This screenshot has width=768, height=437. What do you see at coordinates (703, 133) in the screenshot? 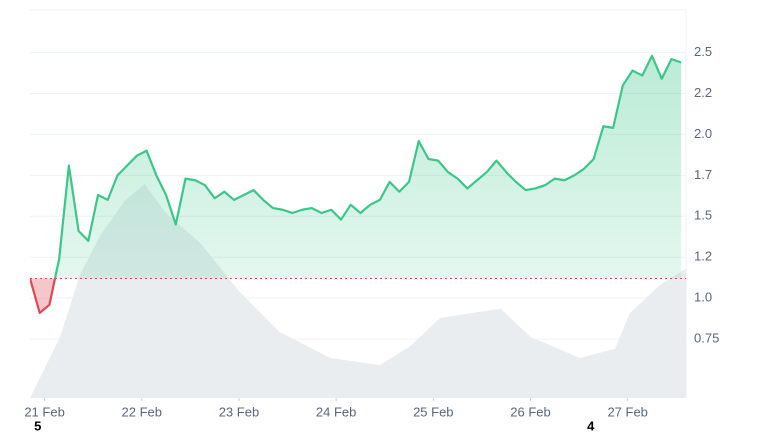
I see `y-tick-label: 2.0` at bounding box center [703, 133].